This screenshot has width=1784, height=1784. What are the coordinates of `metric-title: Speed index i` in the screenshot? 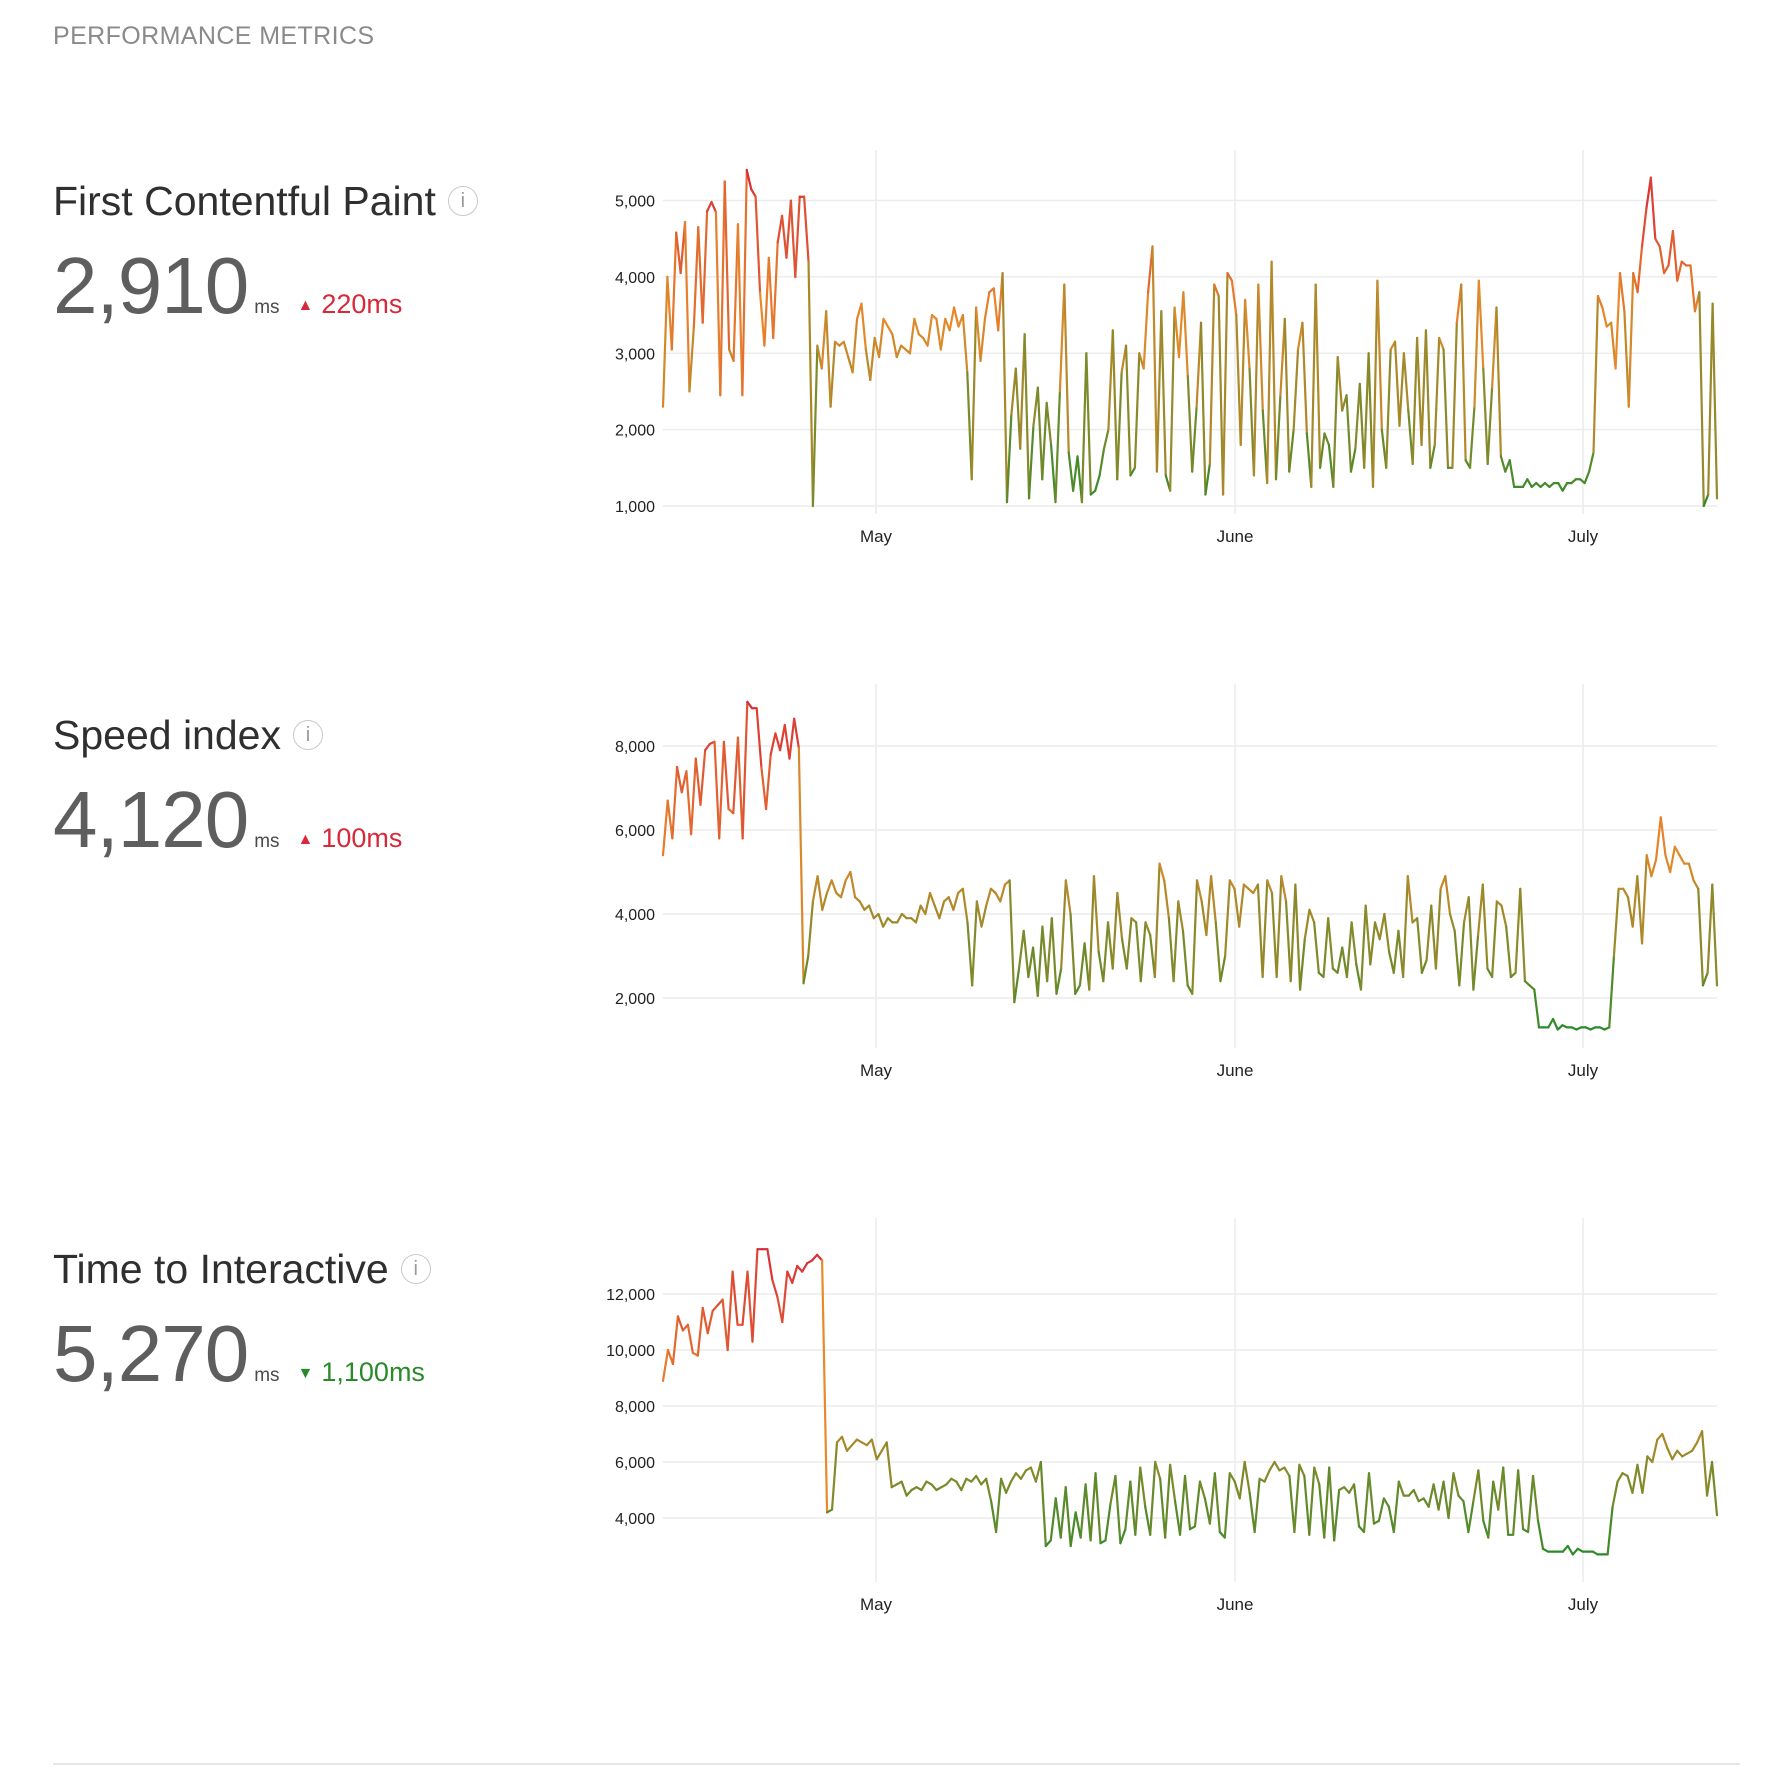 It's located at (188, 735).